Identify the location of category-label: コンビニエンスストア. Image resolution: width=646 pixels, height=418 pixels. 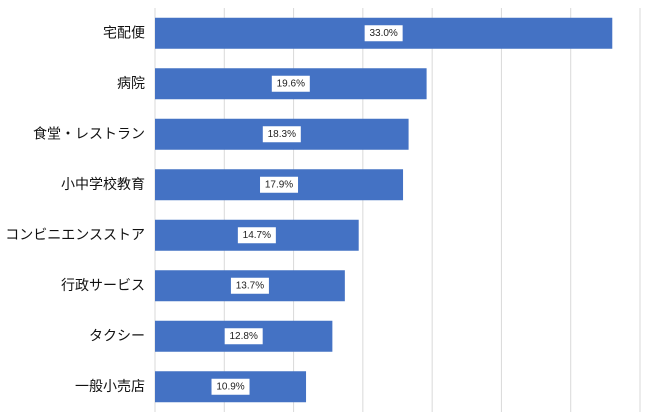
(75, 235).